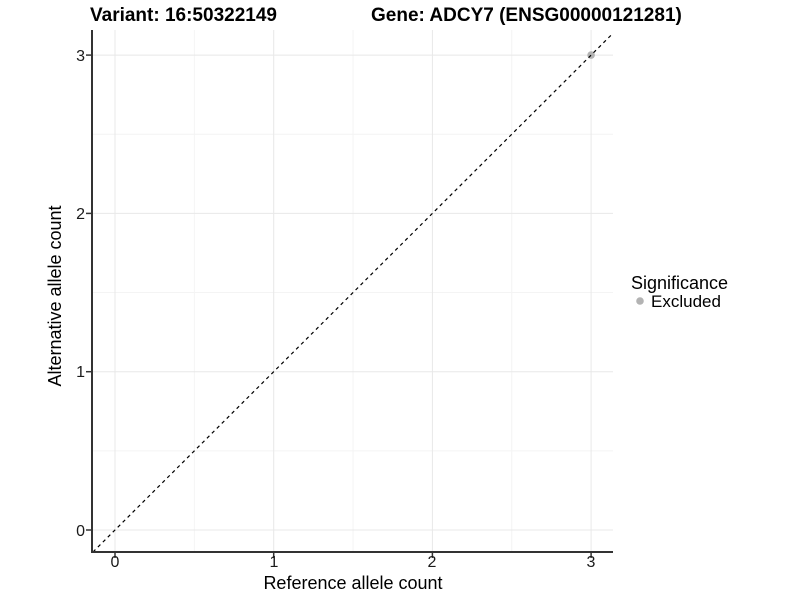 This screenshot has height=600, width=800. What do you see at coordinates (80, 214) in the screenshot?
I see `y-tick-label-2: 2` at bounding box center [80, 214].